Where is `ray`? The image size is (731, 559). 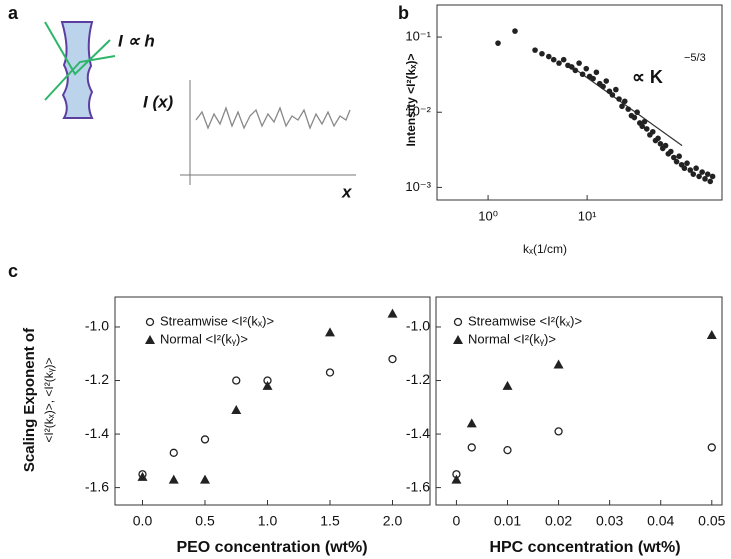 ray is located at coordinates (80, 78).